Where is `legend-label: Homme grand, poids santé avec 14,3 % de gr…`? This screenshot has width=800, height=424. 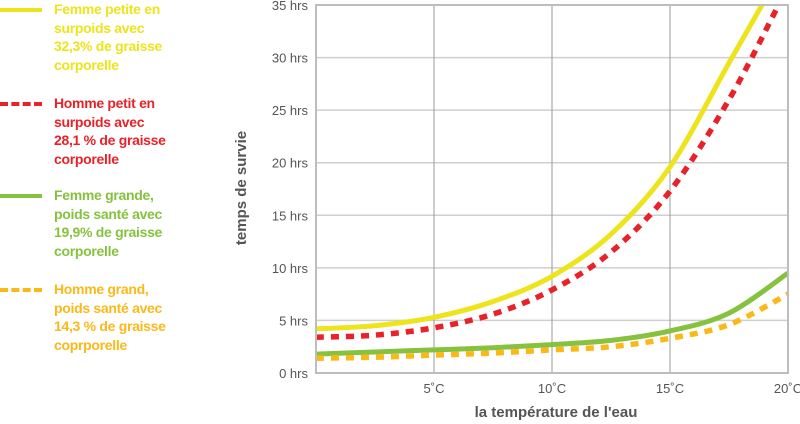
legend-label: Homme grand, poids santé avec 14,3 % de gr… is located at coordinates (110, 317).